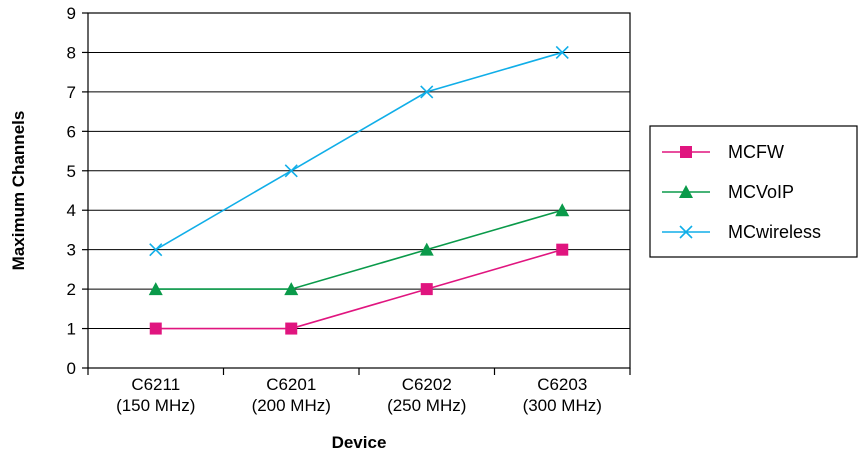 The image size is (860, 457). I want to click on y-tick-label: 6, so click(71, 131).